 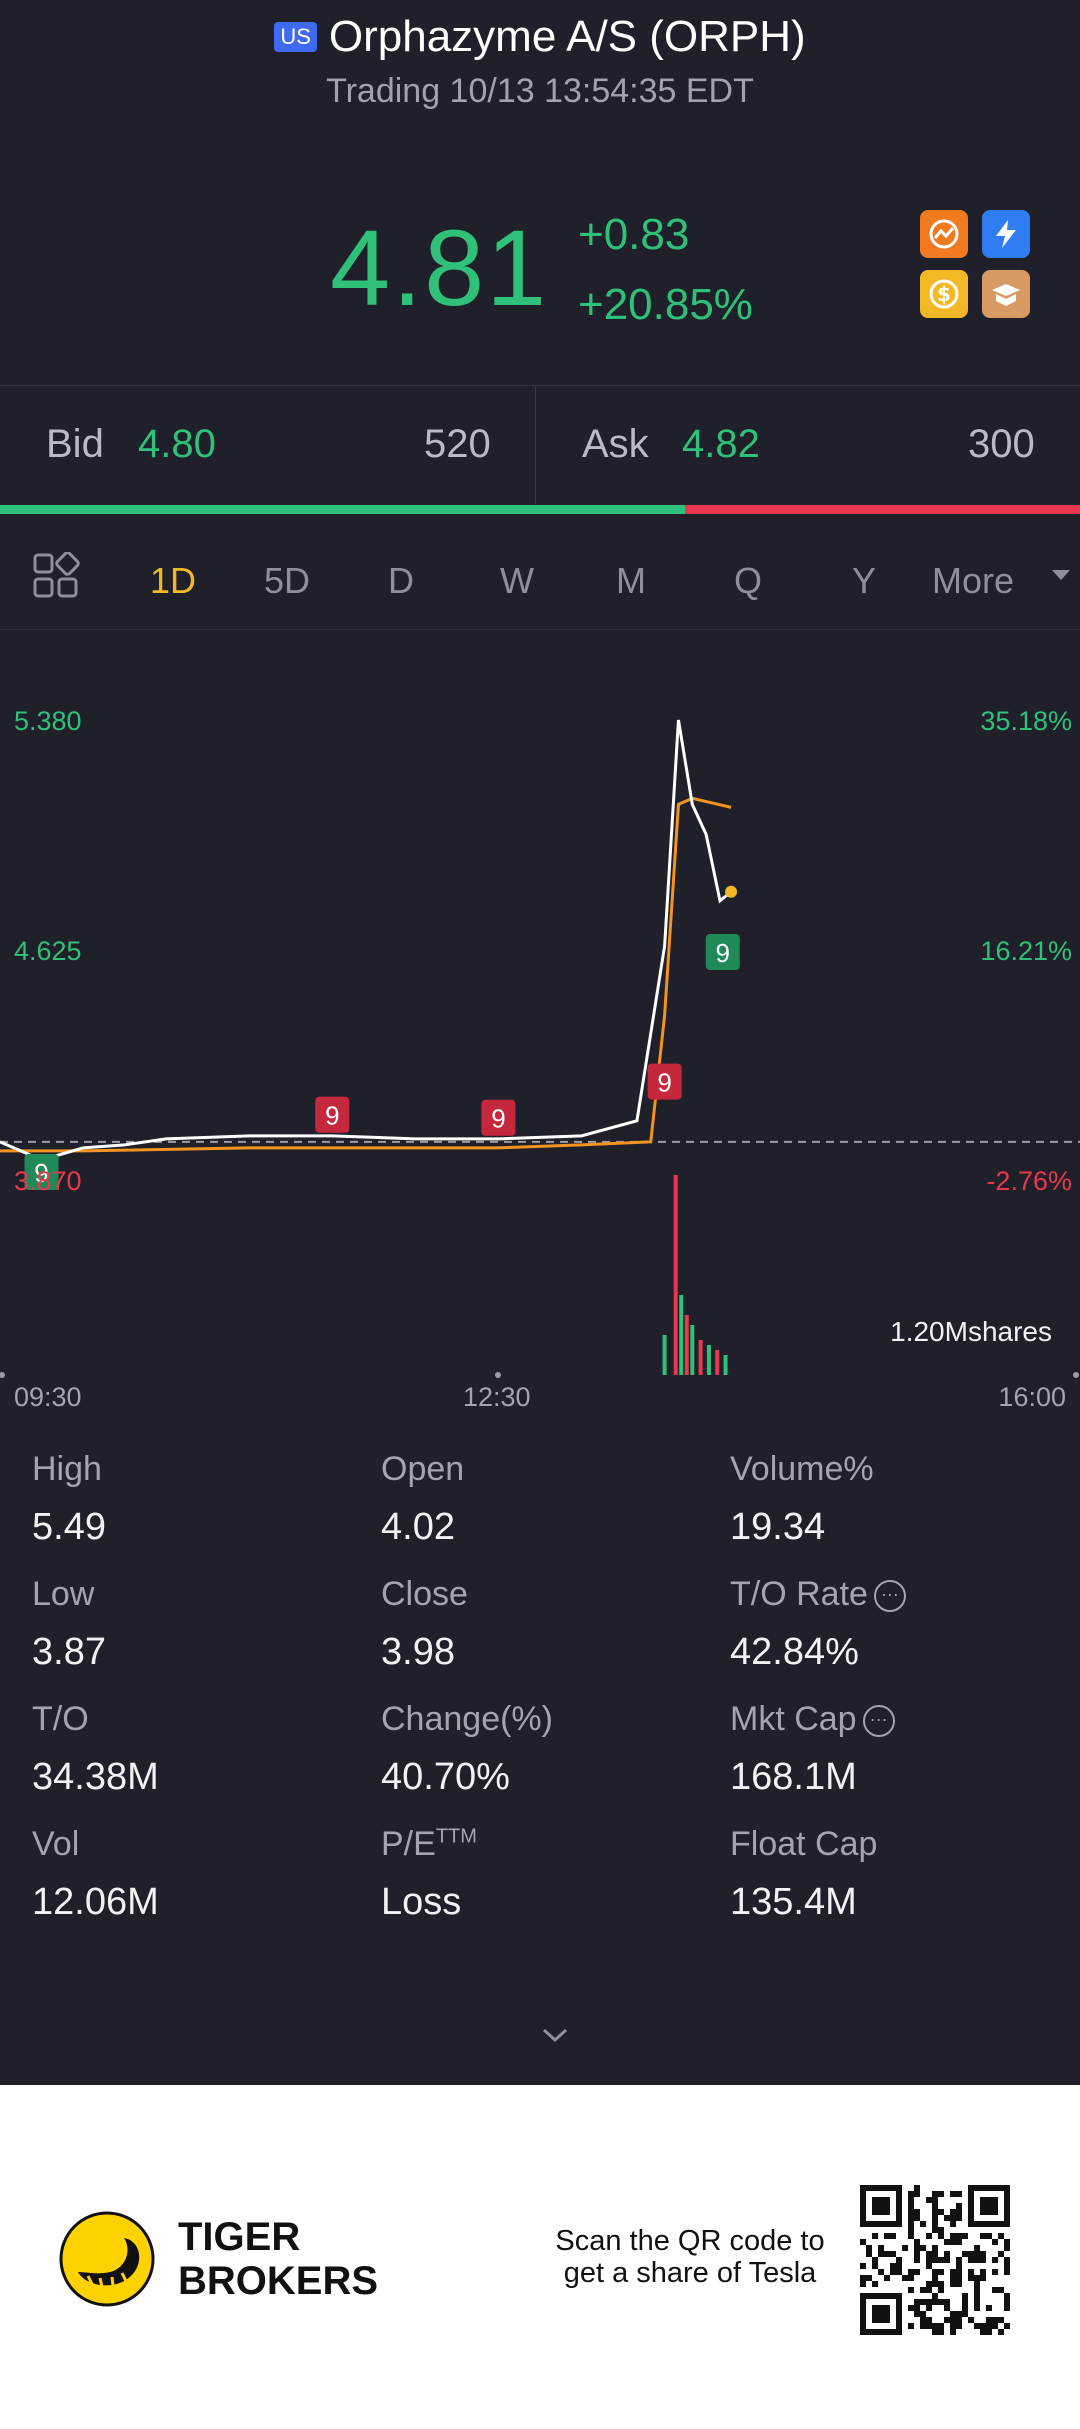 I want to click on bid-ask-divider, so click(x=535, y=445).